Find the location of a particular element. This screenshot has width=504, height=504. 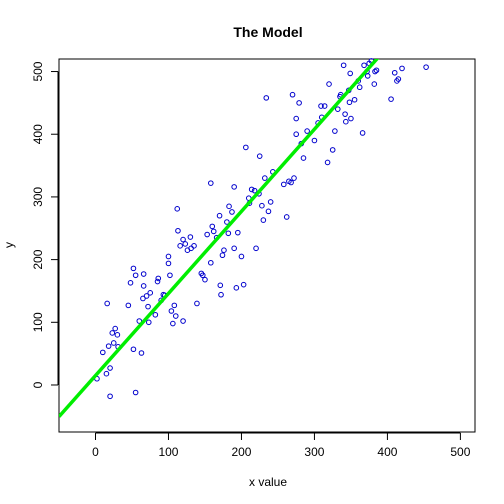

y-tick-label: 300 is located at coordinates (38, 197).